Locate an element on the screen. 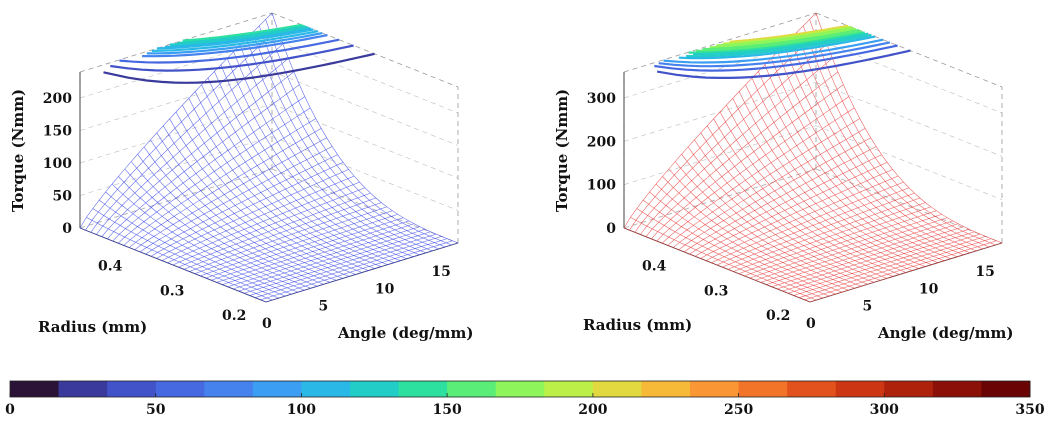  torque-tick-label: 150 is located at coordinates (57, 132).